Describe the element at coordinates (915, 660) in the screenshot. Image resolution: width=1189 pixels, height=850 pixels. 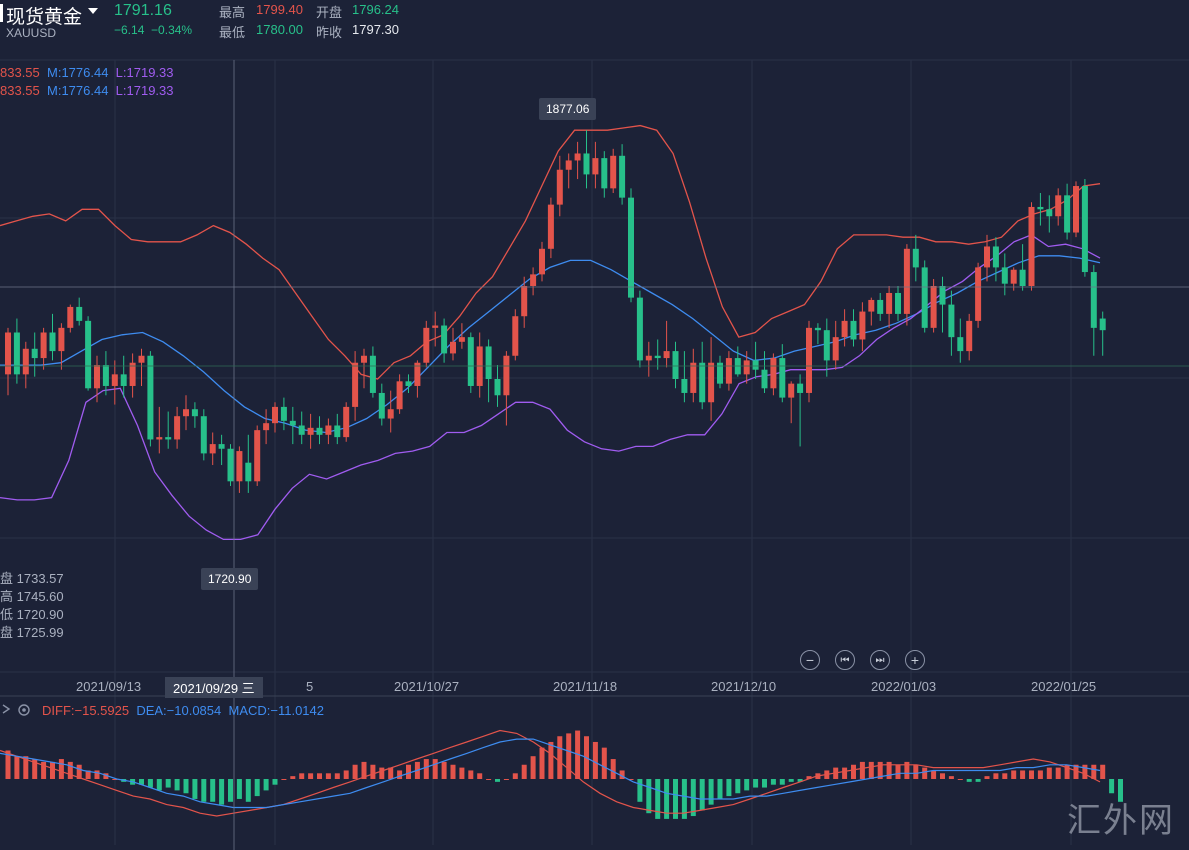
I see `zoom-in-button: +` at that location.